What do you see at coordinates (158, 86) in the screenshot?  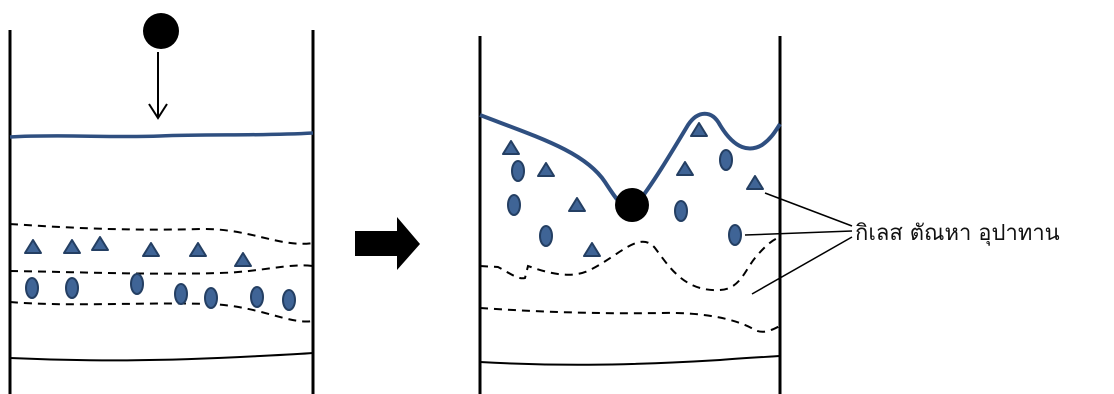 I see `down-arrow-icon` at bounding box center [158, 86].